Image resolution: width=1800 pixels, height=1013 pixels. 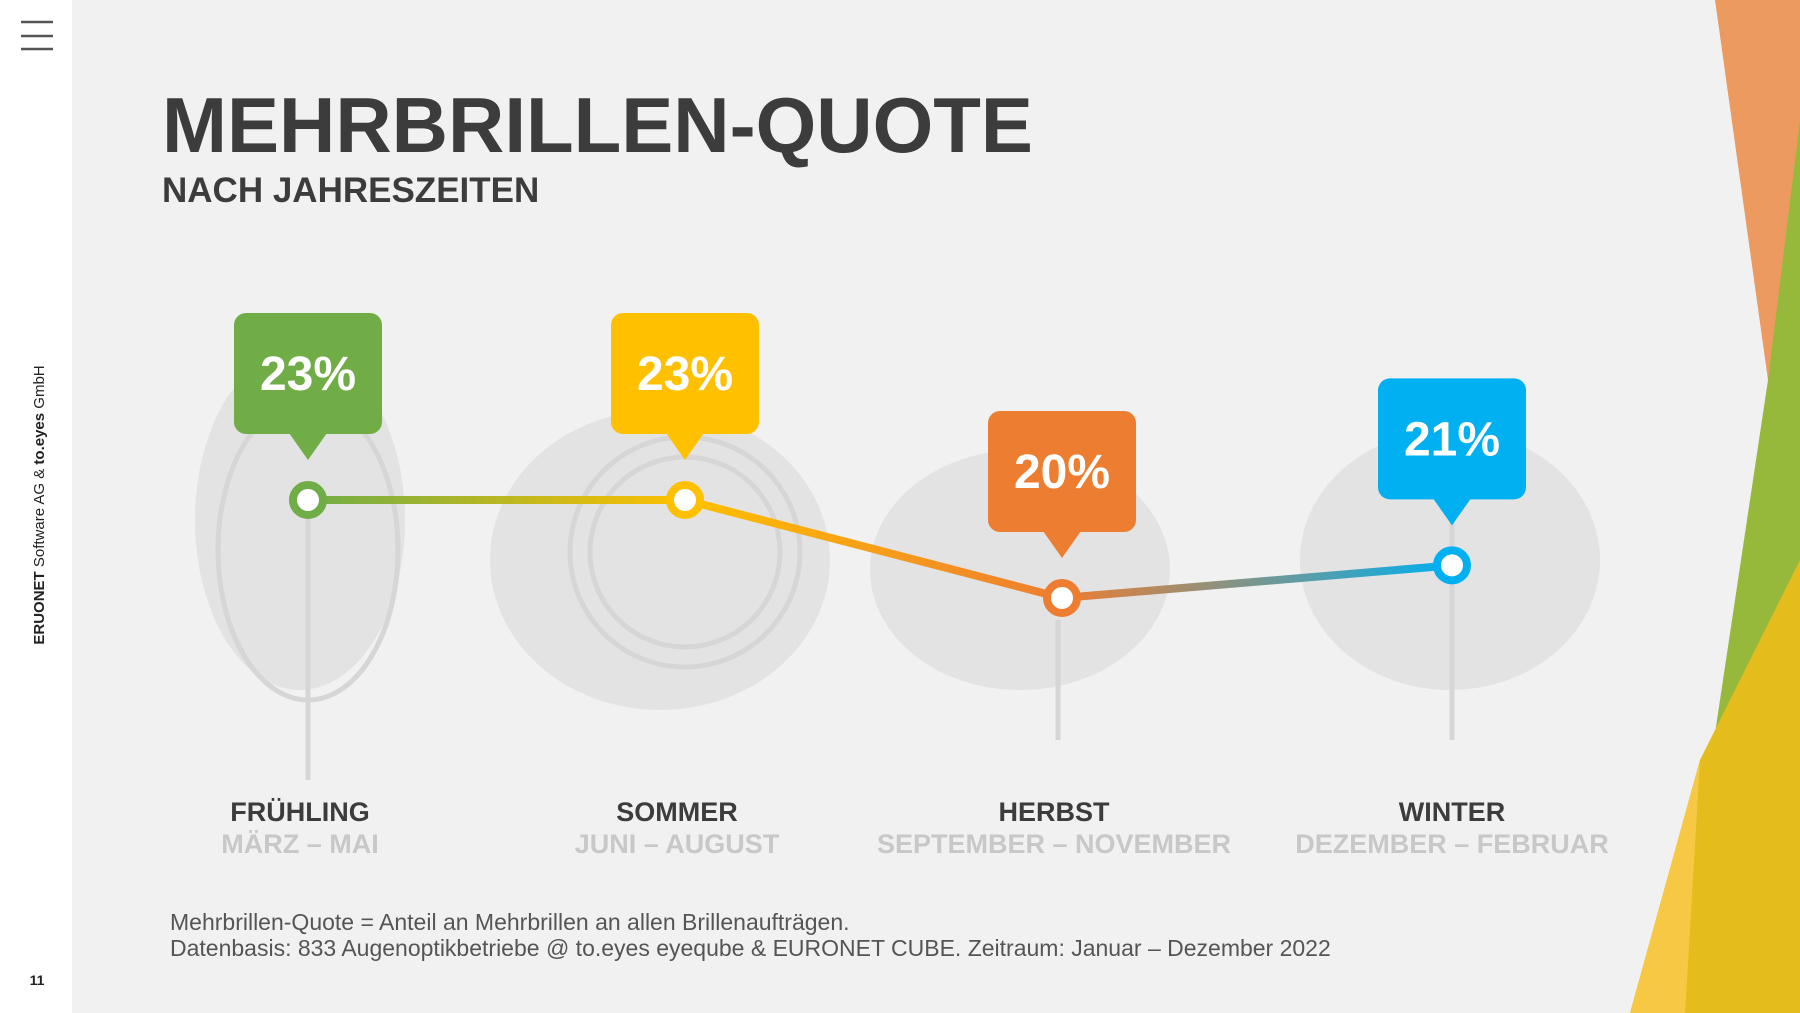 I want to click on period-label: SEPTEMBER – NOVEMBER, so click(x=1054, y=844).